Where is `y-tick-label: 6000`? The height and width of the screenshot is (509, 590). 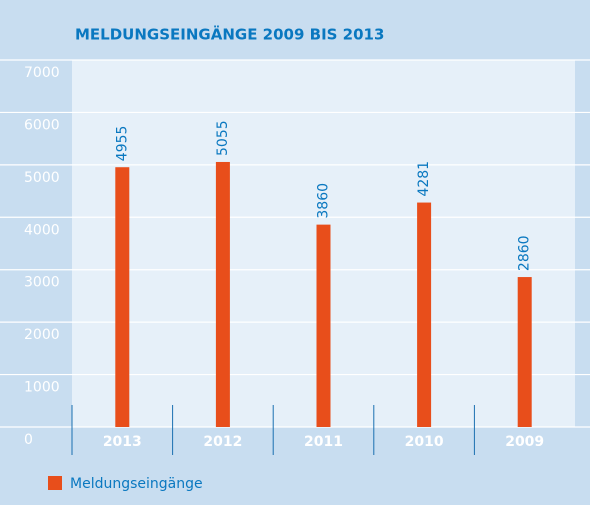
y-tick-label: 6000 is located at coordinates (42, 125).